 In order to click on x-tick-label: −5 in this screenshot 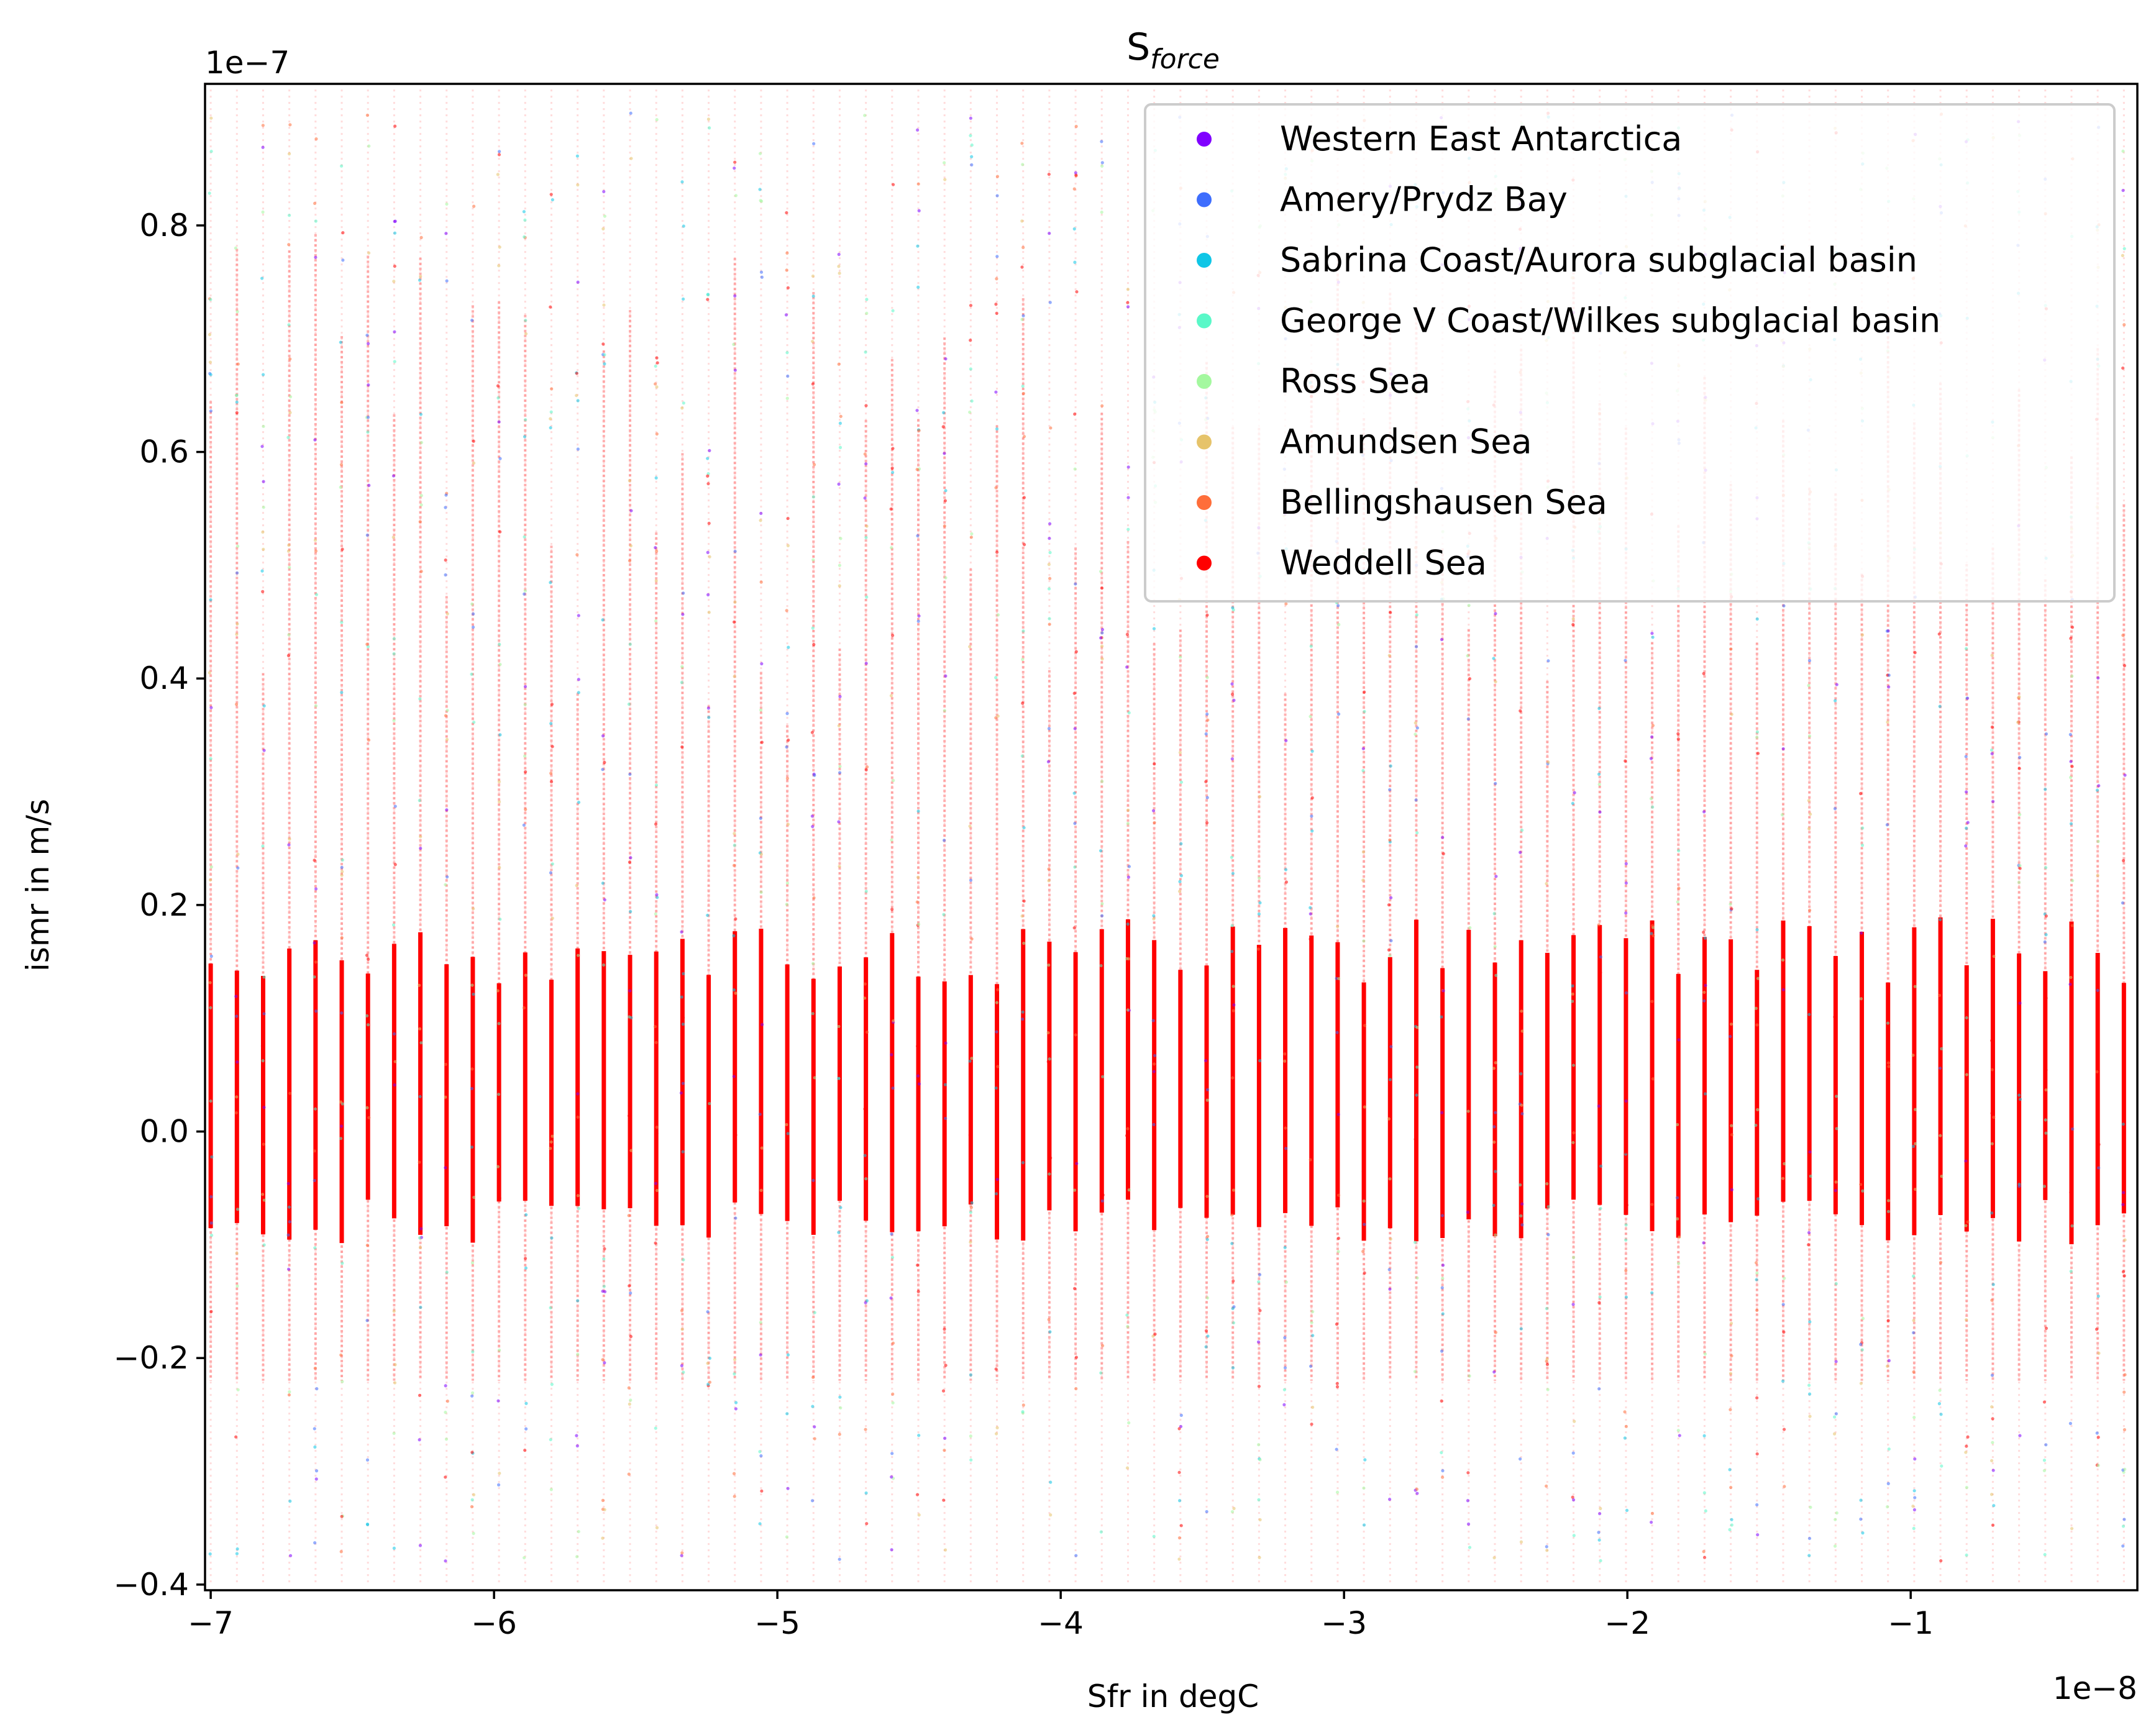, I will do `click(777, 1623)`.